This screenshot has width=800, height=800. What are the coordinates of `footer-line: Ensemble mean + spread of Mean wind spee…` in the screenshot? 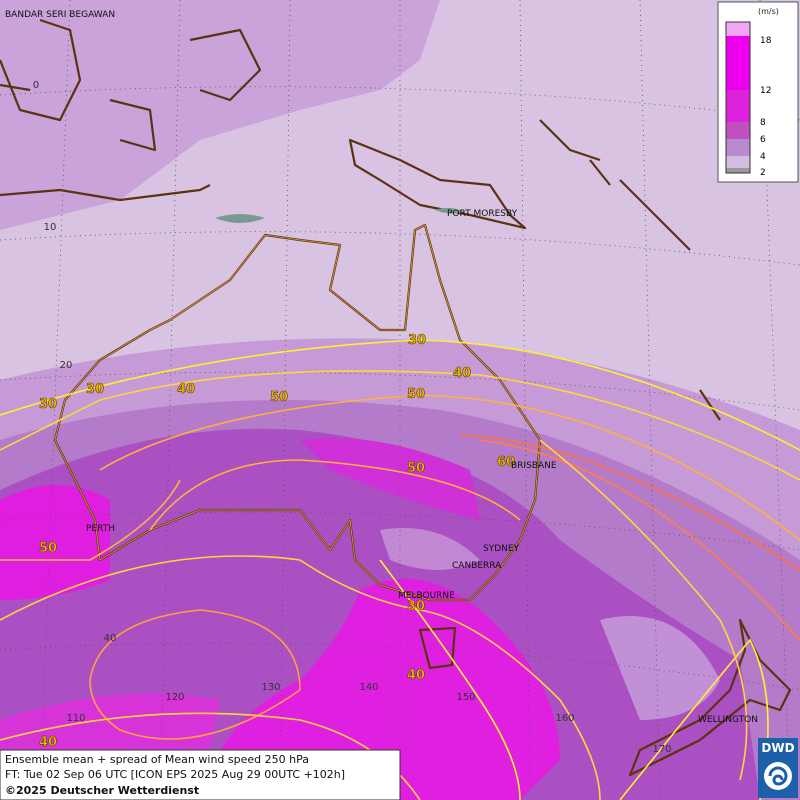 It's located at (157, 759).